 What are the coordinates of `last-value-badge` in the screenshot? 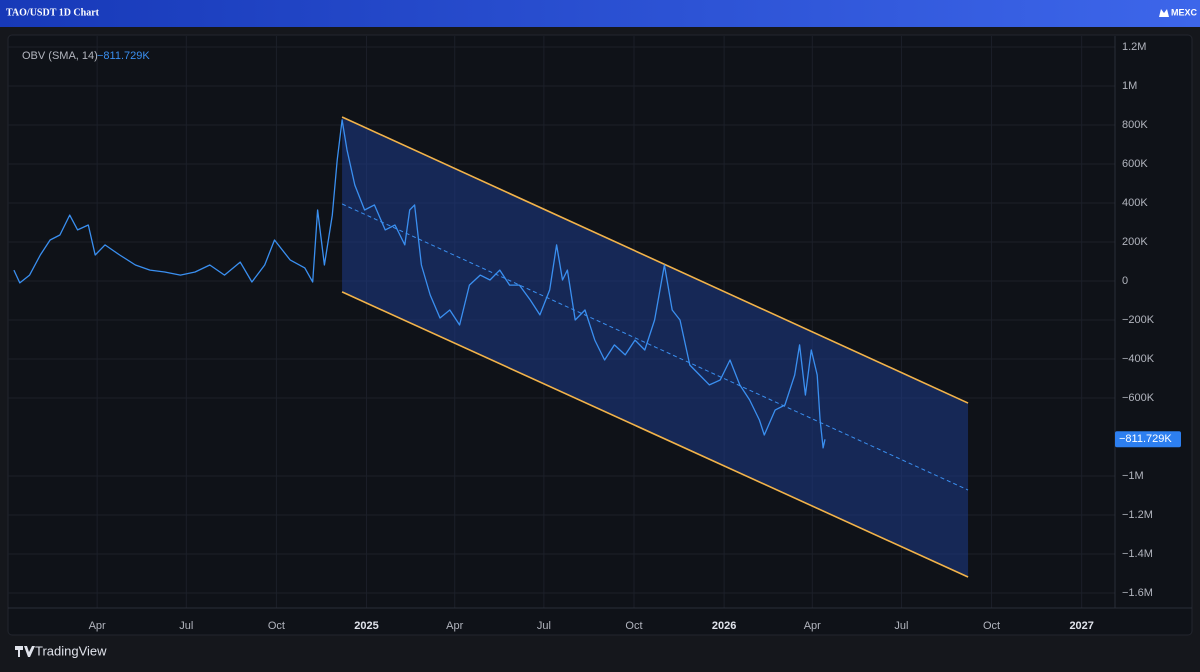 It's located at (1148, 439).